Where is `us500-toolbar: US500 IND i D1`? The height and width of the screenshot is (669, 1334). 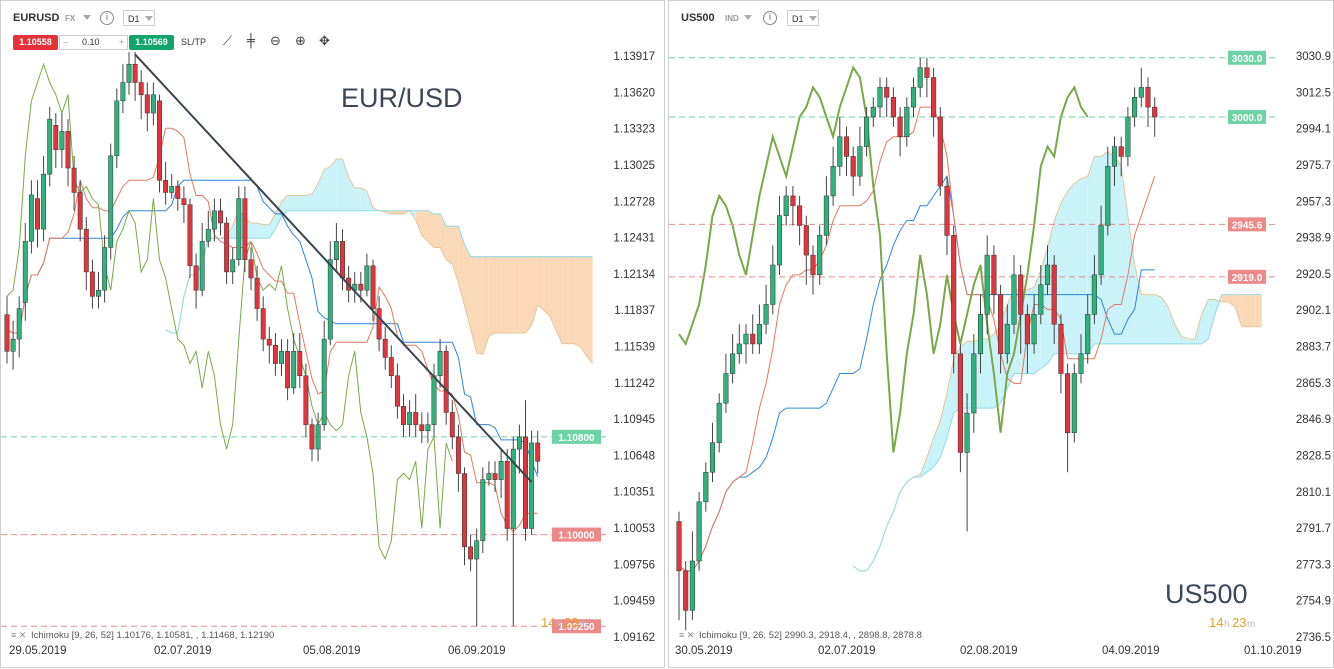
us500-toolbar: US500 IND i D1 is located at coordinates (1001, 30).